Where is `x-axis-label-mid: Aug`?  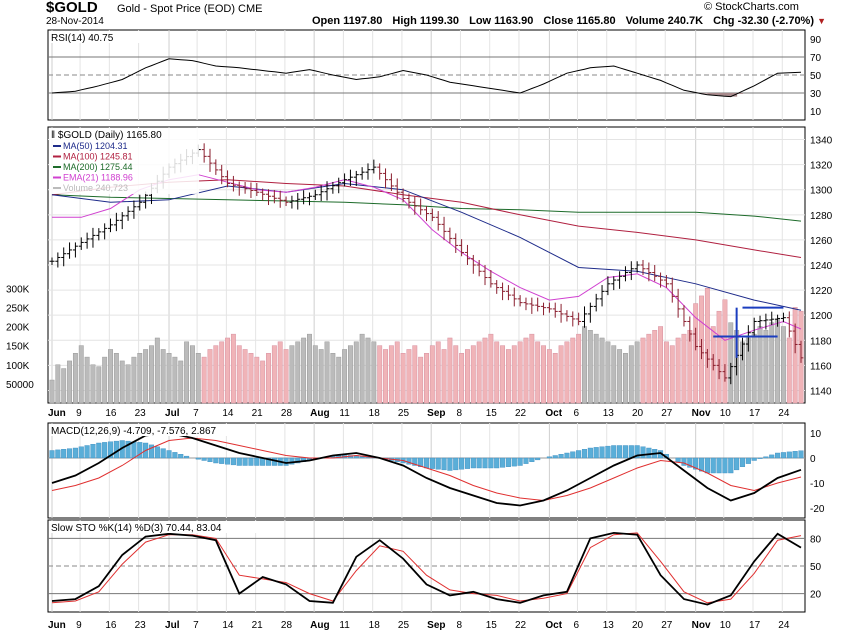 x-axis-label-mid: Aug is located at coordinates (319, 413).